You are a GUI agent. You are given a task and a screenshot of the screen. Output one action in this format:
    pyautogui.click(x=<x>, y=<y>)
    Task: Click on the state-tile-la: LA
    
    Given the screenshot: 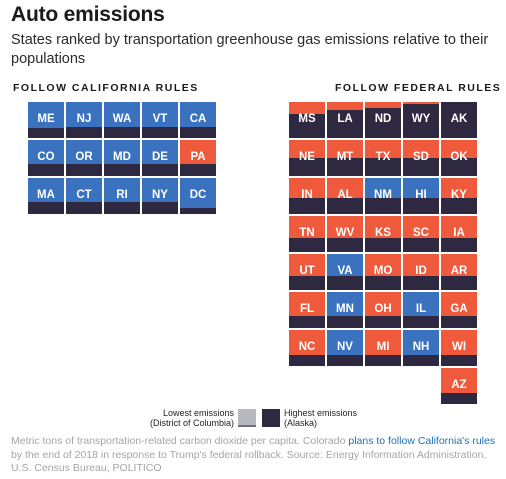 What is the action you would take?
    pyautogui.click(x=345, y=120)
    